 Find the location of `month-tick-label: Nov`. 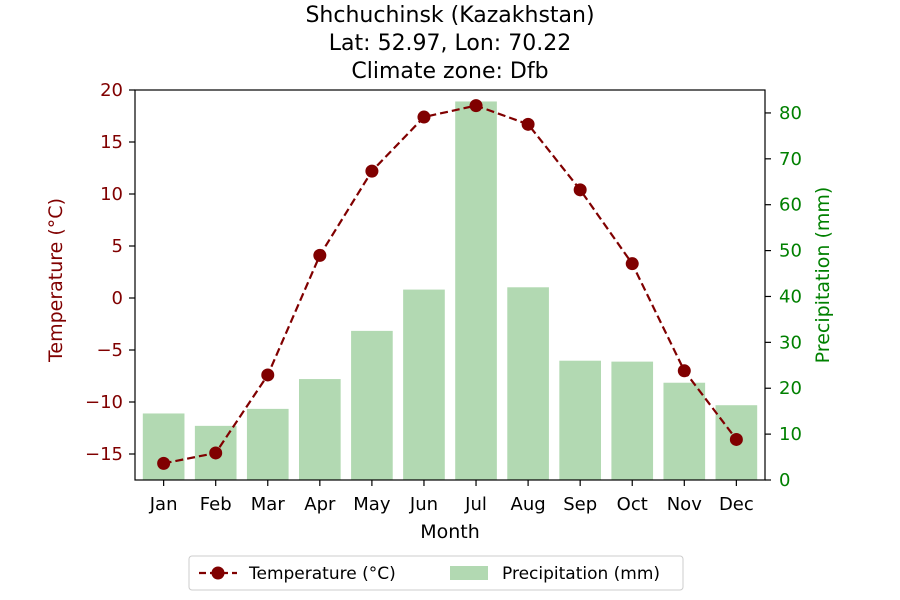

month-tick-label: Nov is located at coordinates (684, 504).